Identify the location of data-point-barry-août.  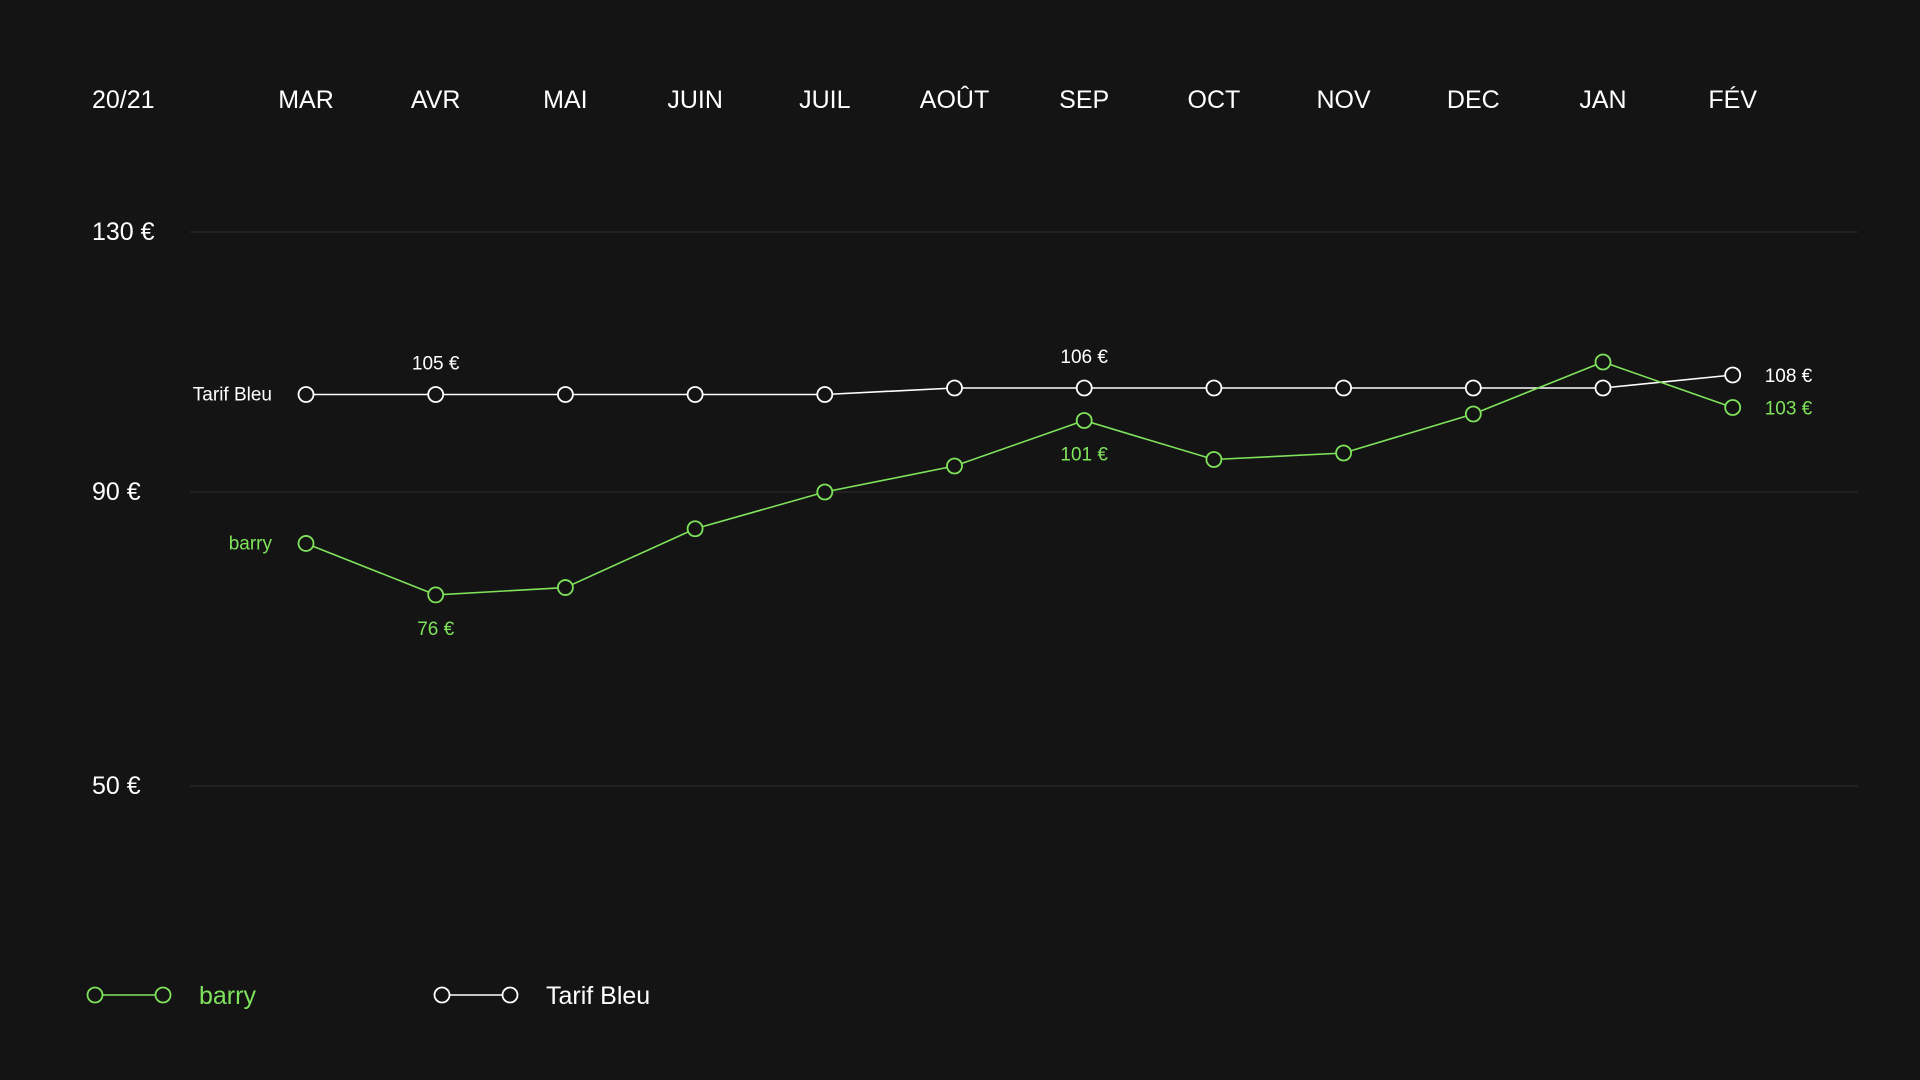
(954, 466).